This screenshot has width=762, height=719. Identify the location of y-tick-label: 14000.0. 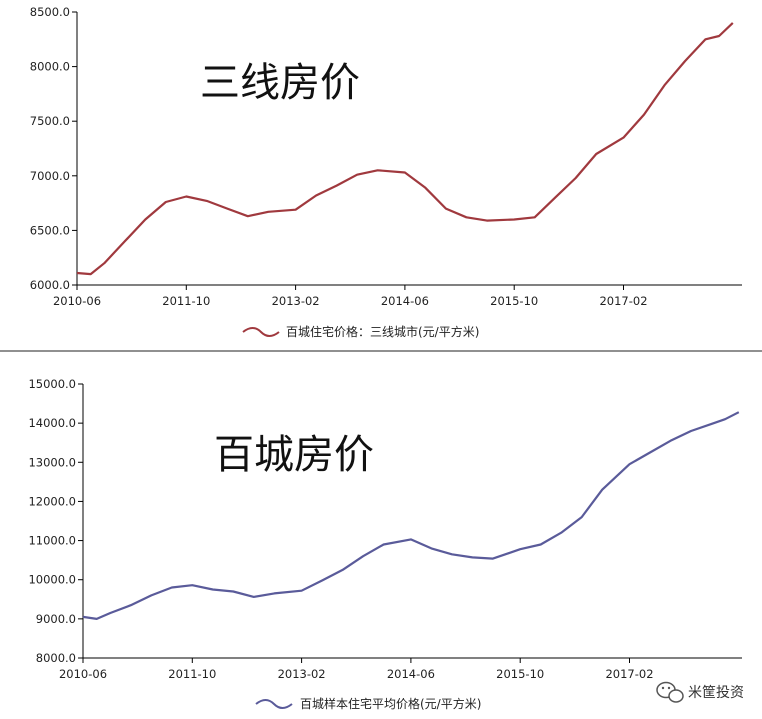
(52, 423).